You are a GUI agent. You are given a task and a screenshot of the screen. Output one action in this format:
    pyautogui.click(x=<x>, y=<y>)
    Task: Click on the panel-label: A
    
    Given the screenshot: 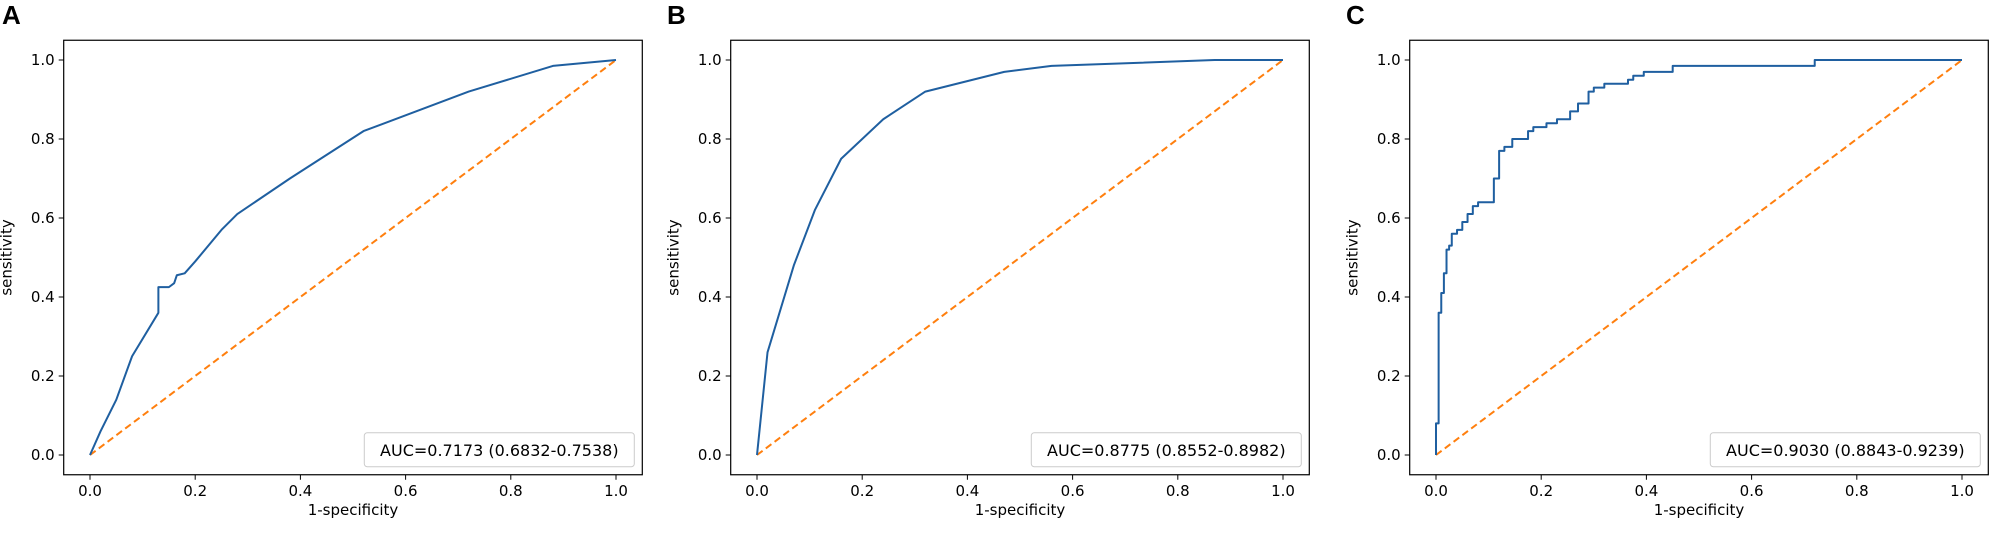 What is the action you would take?
    pyautogui.click(x=11, y=15)
    